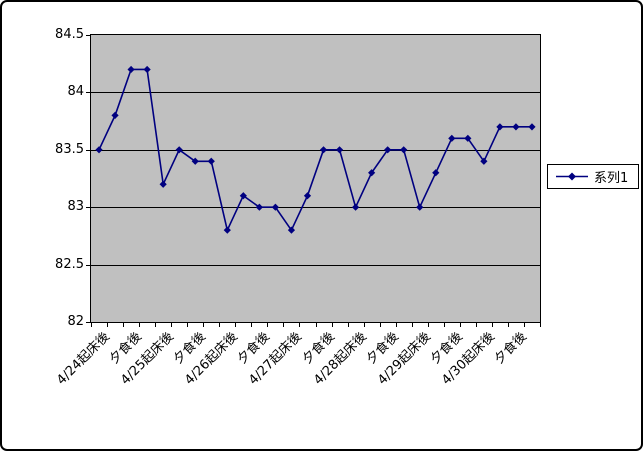 This screenshot has width=643, height=454. I want to click on y-axis-tick-label: 83.5, so click(69, 149).